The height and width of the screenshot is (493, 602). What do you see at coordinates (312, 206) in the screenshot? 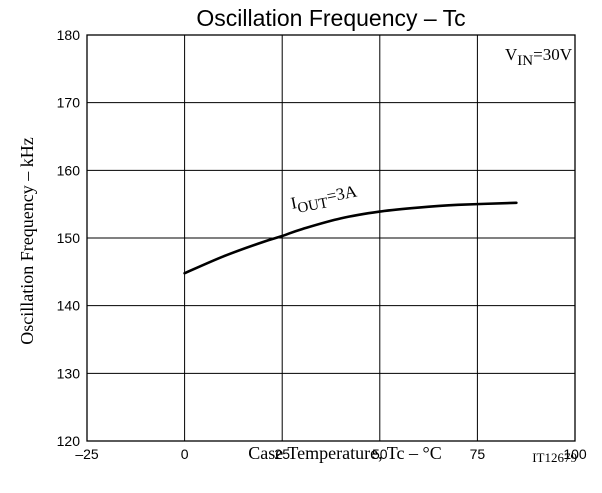
I see `series-label-sub: OUT` at bounding box center [312, 206].